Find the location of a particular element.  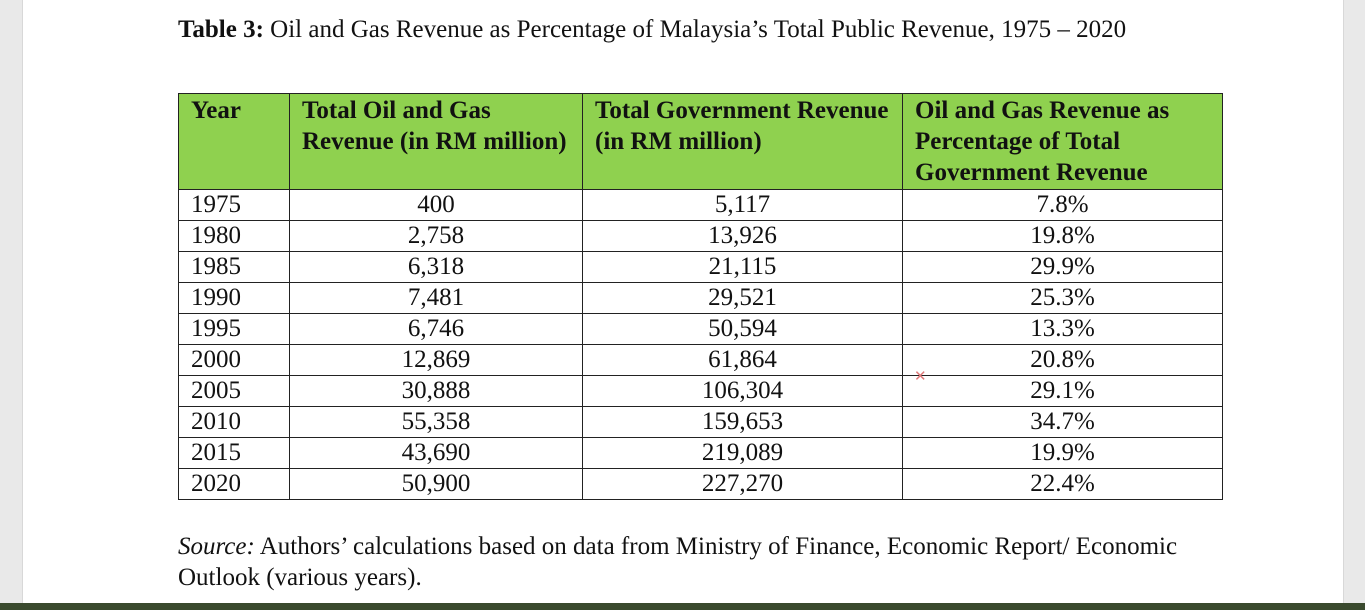

cell-percentage: 13.3% is located at coordinates (1062, 329).